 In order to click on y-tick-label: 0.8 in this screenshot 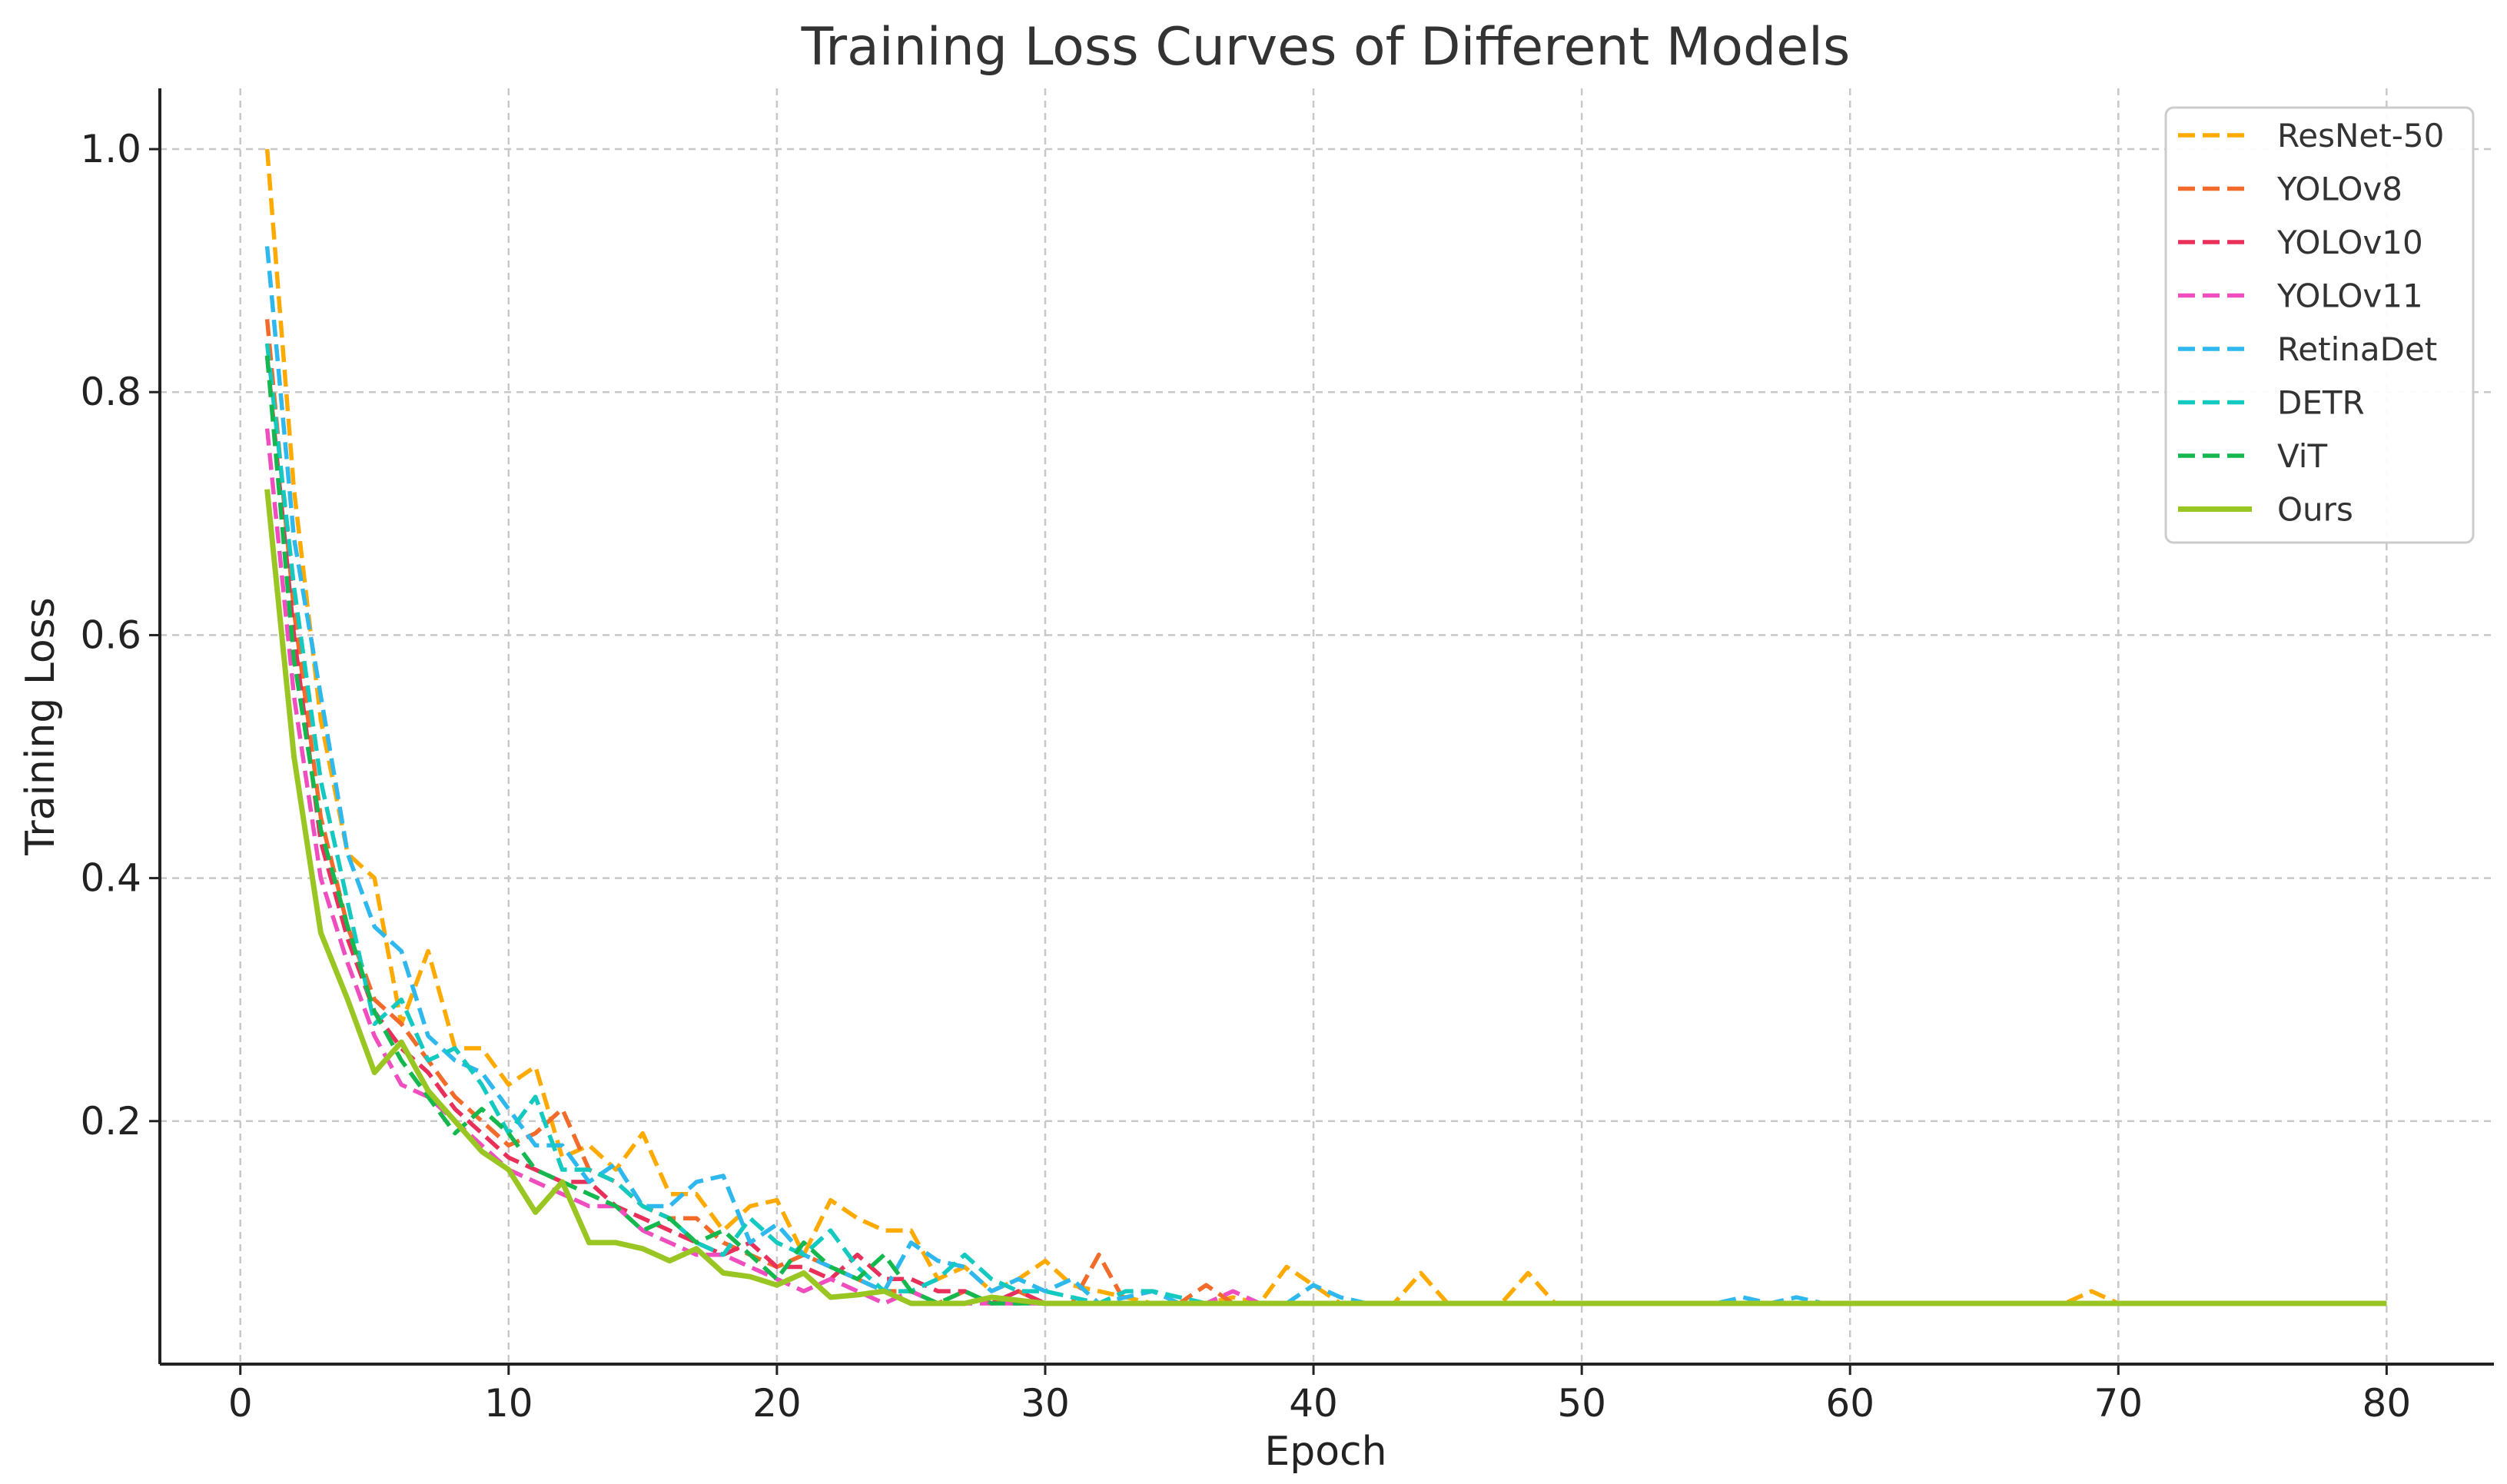, I will do `click(110, 392)`.